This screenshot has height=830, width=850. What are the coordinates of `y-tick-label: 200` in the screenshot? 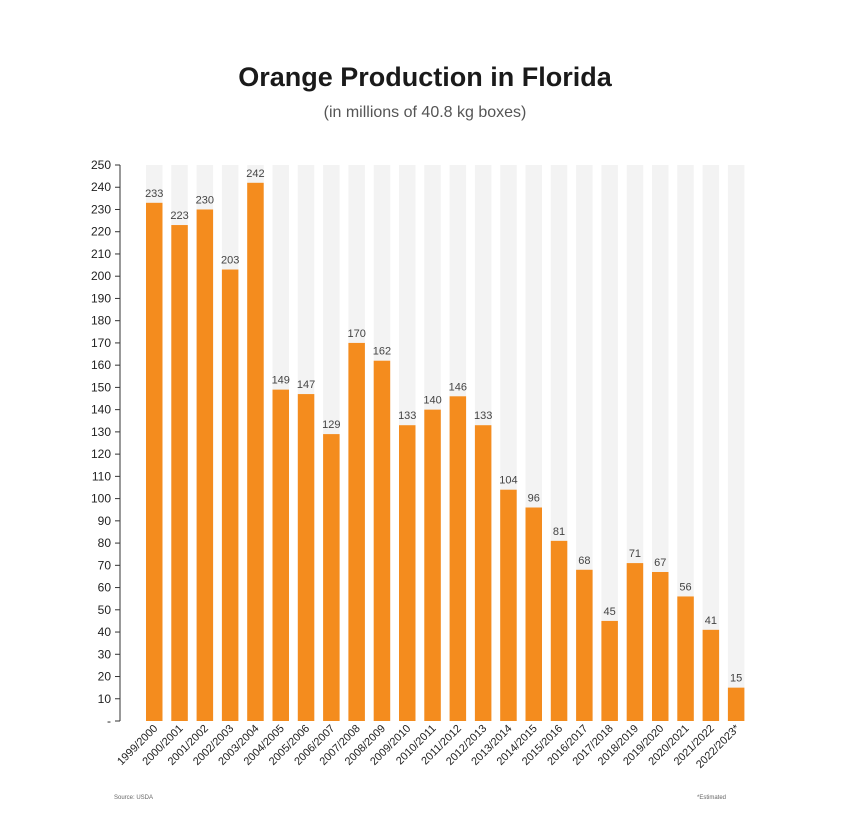 It's located at (101, 276).